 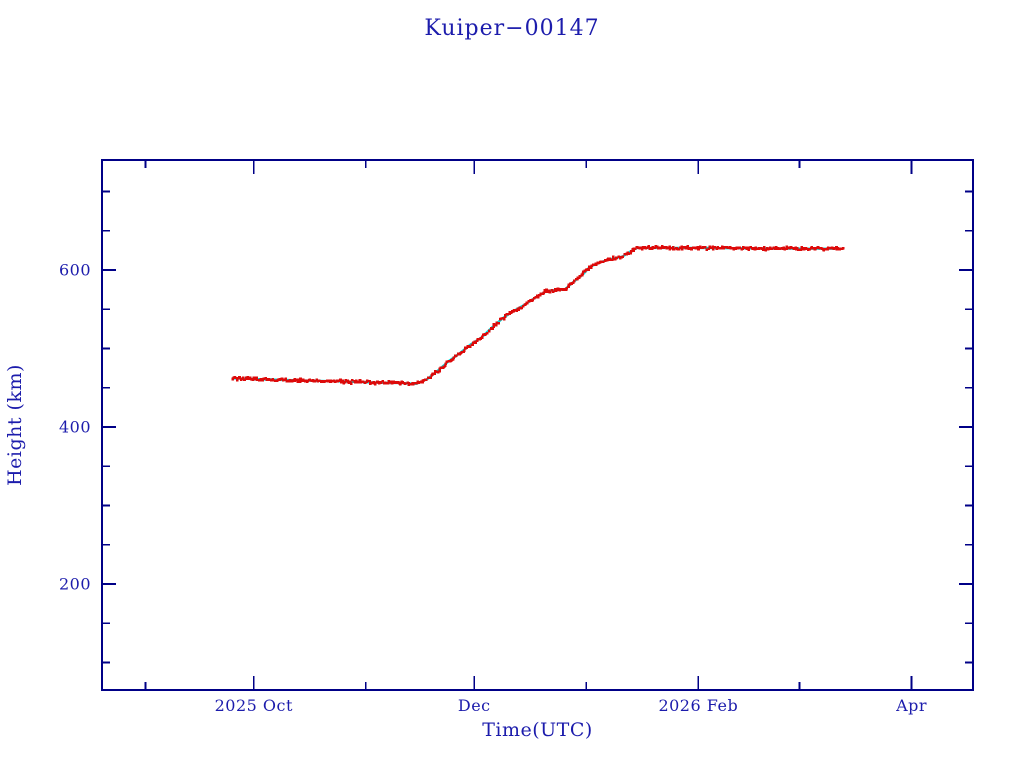 What do you see at coordinates (698, 705) in the screenshot?
I see `x-tick-label: 2026 Feb` at bounding box center [698, 705].